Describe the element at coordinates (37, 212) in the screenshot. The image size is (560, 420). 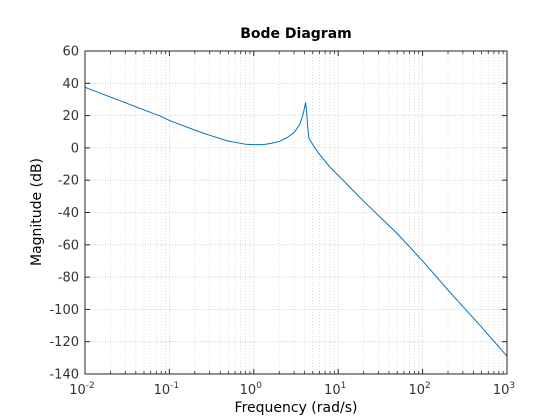
I see `y-axis-label: Magnitude (dB)` at that location.